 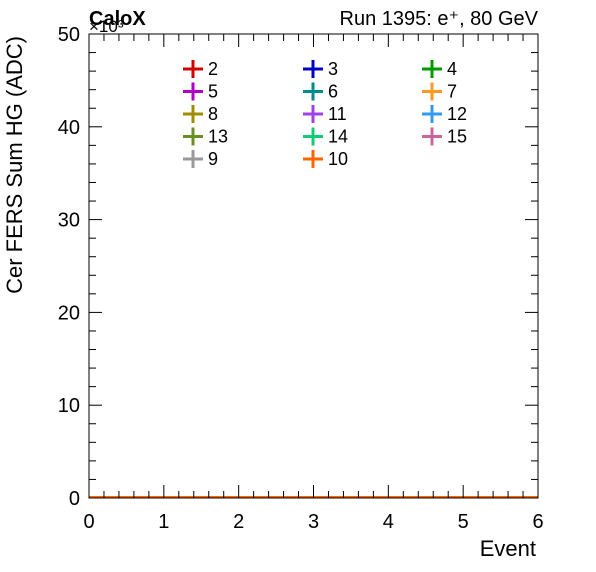 I want to click on legend-entry-13: 13, so click(x=205, y=137).